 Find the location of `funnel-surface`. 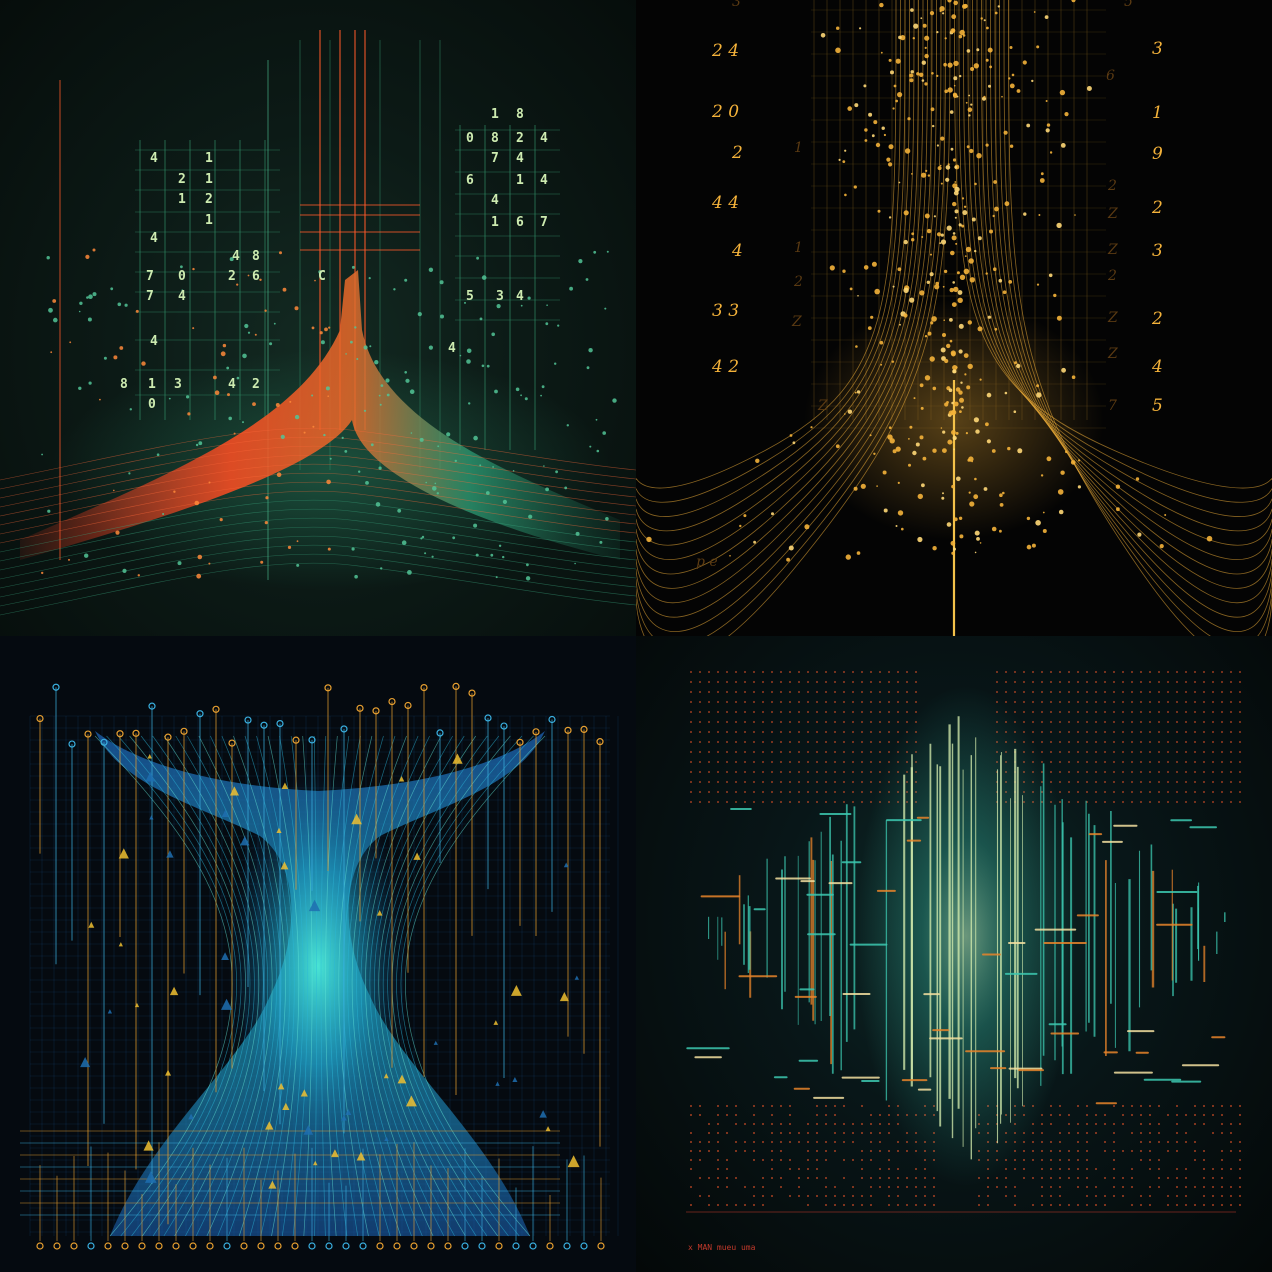

funnel-surface is located at coordinates (320, 415).